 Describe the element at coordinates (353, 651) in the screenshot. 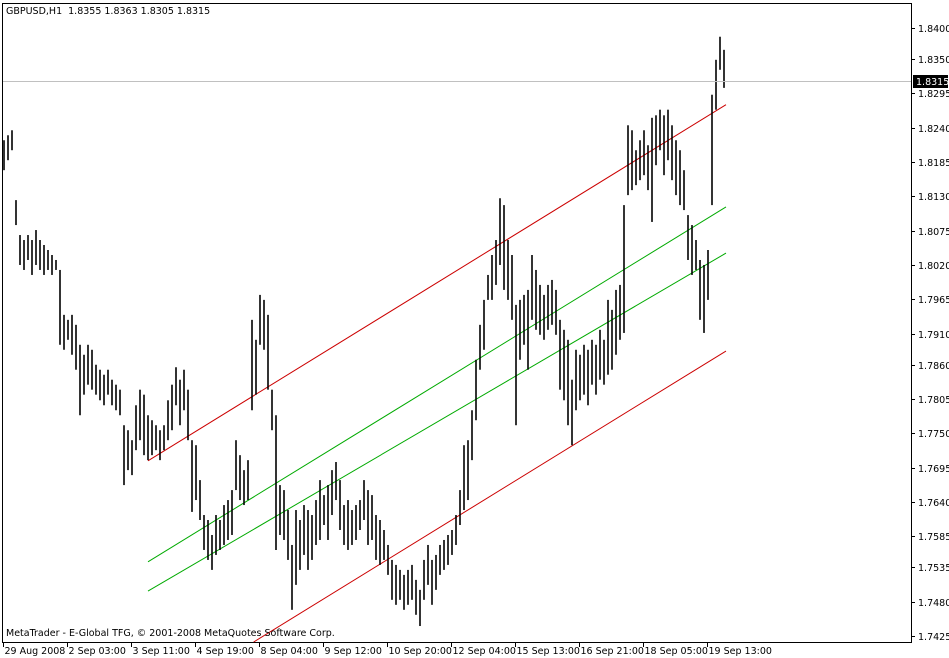

I see `time-tick-label: 9 Sep 12:00` at that location.